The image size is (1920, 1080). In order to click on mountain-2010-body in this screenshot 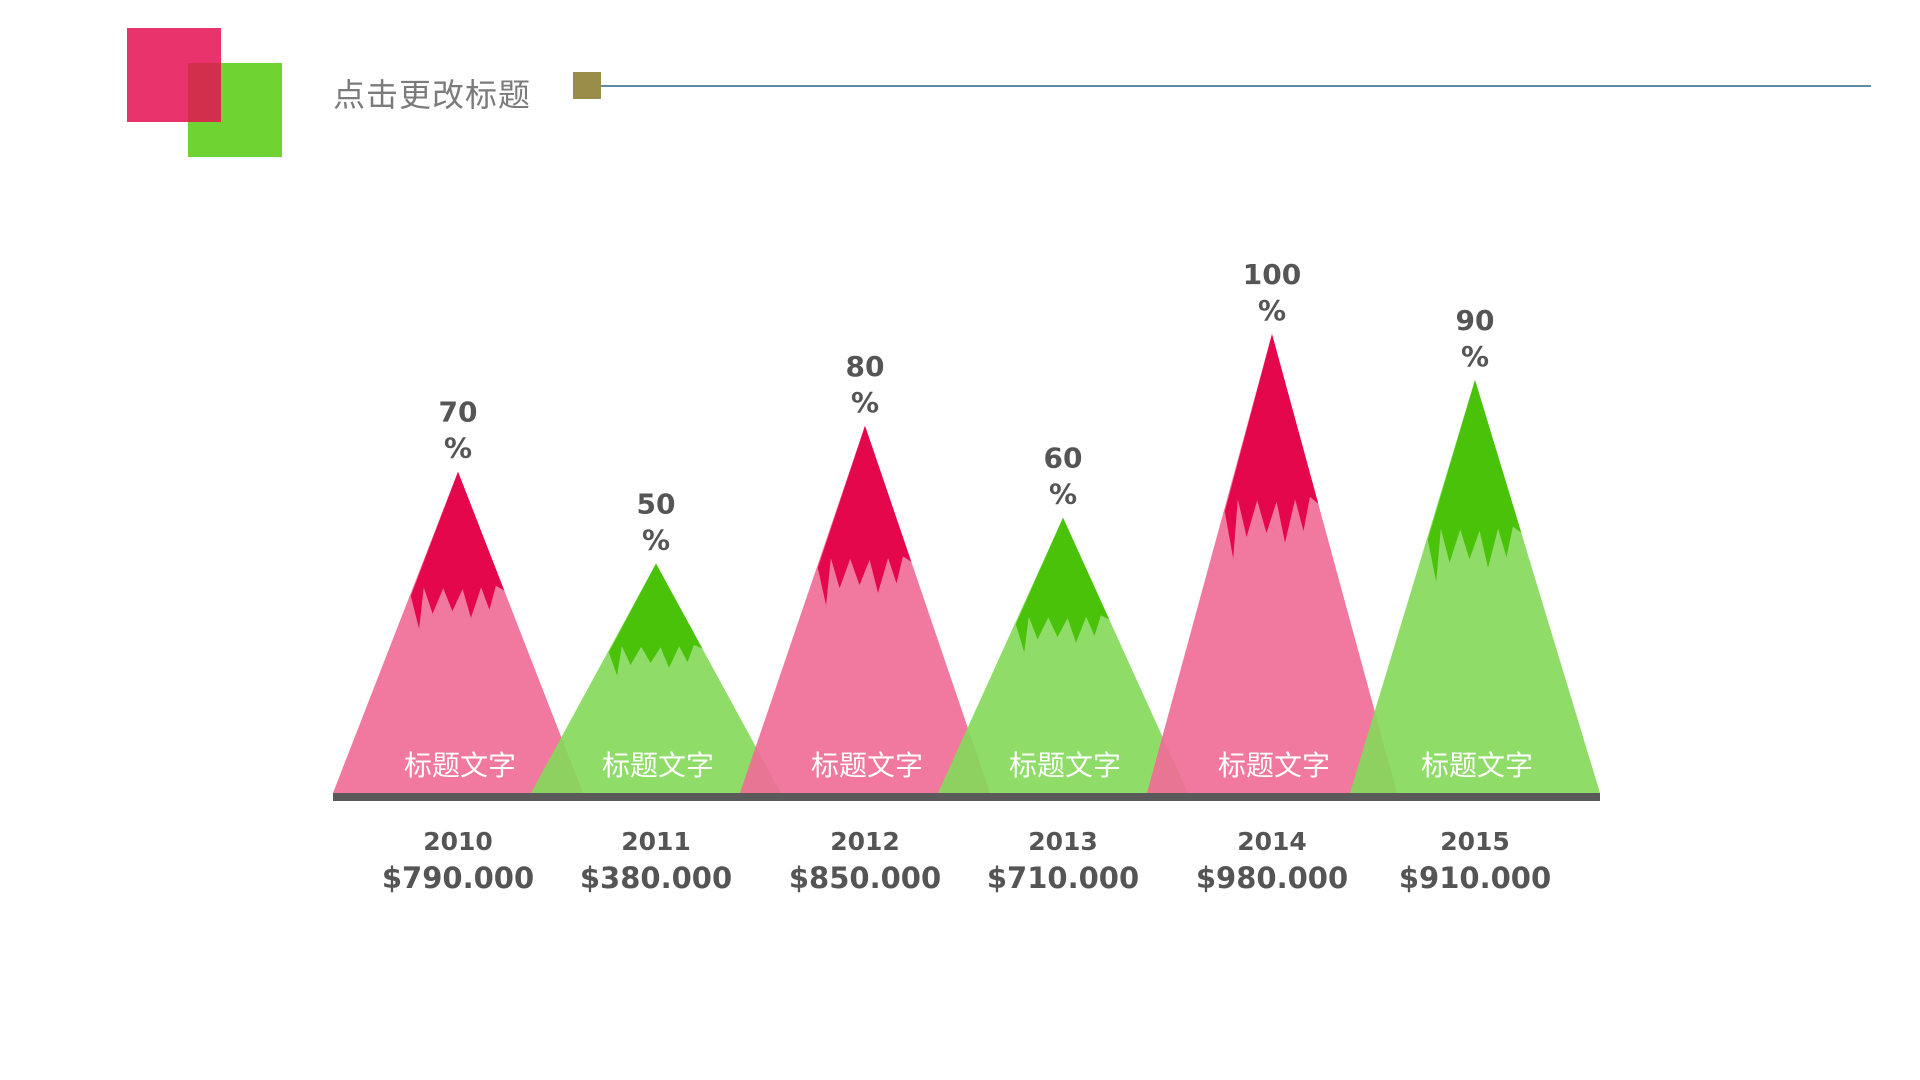, I will do `click(458, 632)`.